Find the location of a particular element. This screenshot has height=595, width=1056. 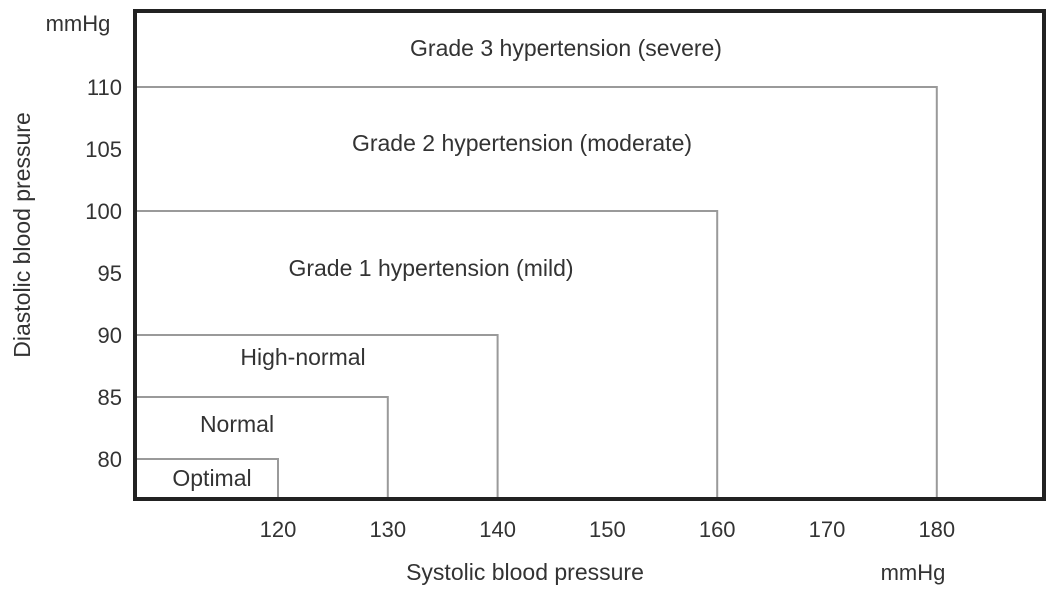

category-label-4: Grade 2 hypertension (moderate) is located at coordinates (522, 143).